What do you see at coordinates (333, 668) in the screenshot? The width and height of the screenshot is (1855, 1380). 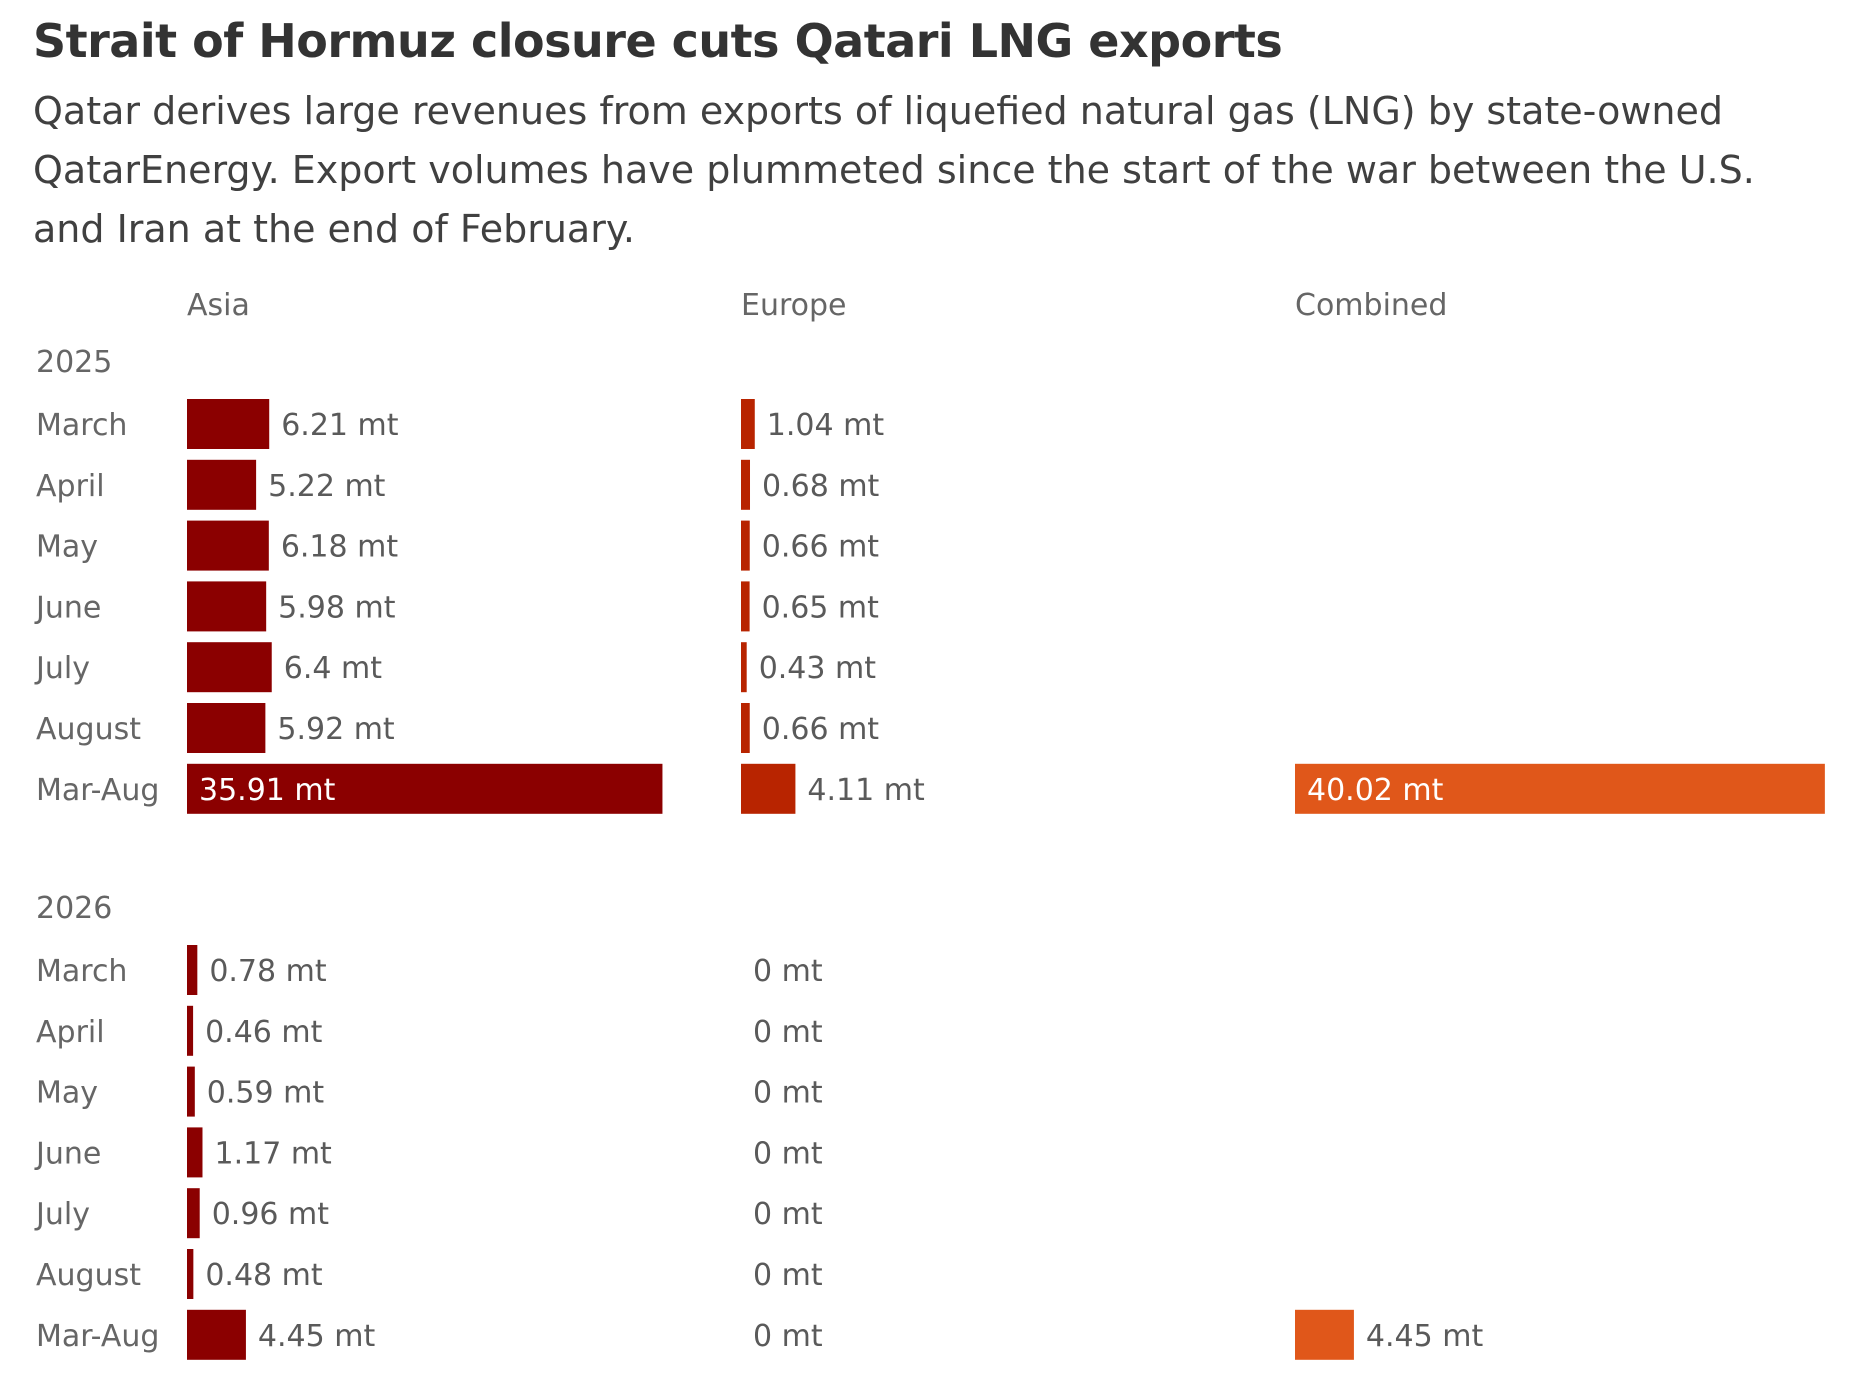 I see `value-label-asia-2025-july: 6.4 mt` at bounding box center [333, 668].